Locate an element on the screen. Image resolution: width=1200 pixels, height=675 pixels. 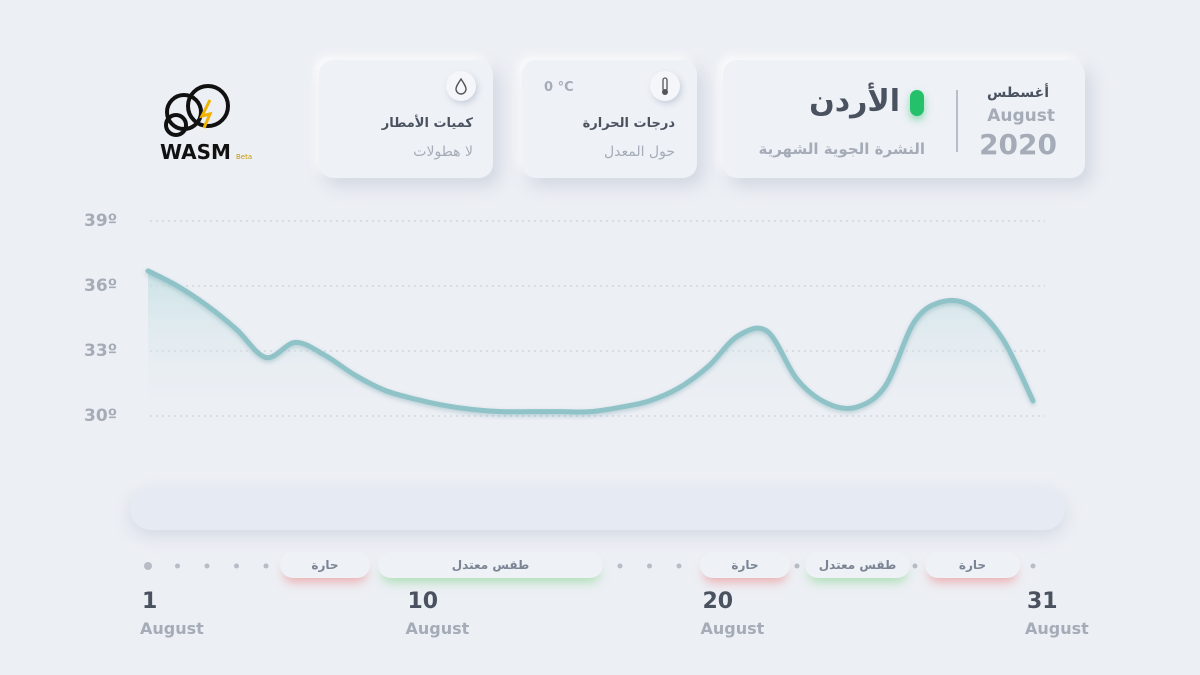
country: الأردن is located at coordinates (854, 101).